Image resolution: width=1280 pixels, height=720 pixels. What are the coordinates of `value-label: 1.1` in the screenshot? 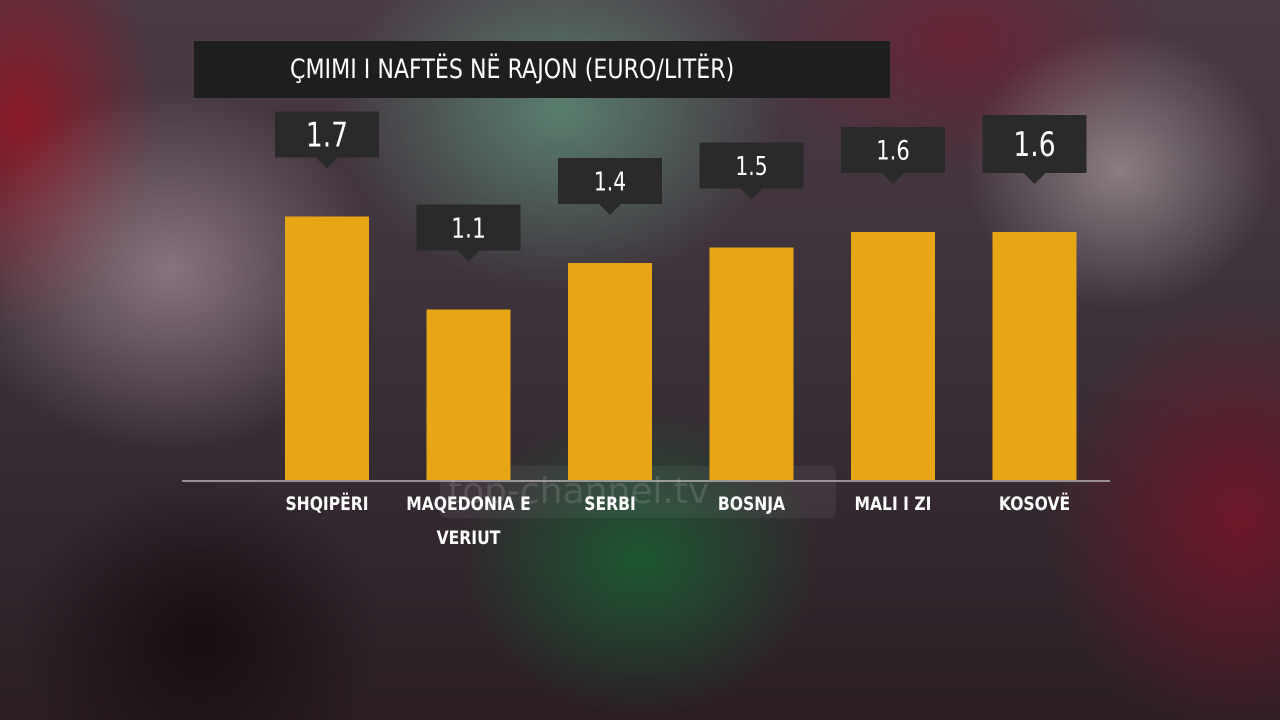 It's located at (468, 228).